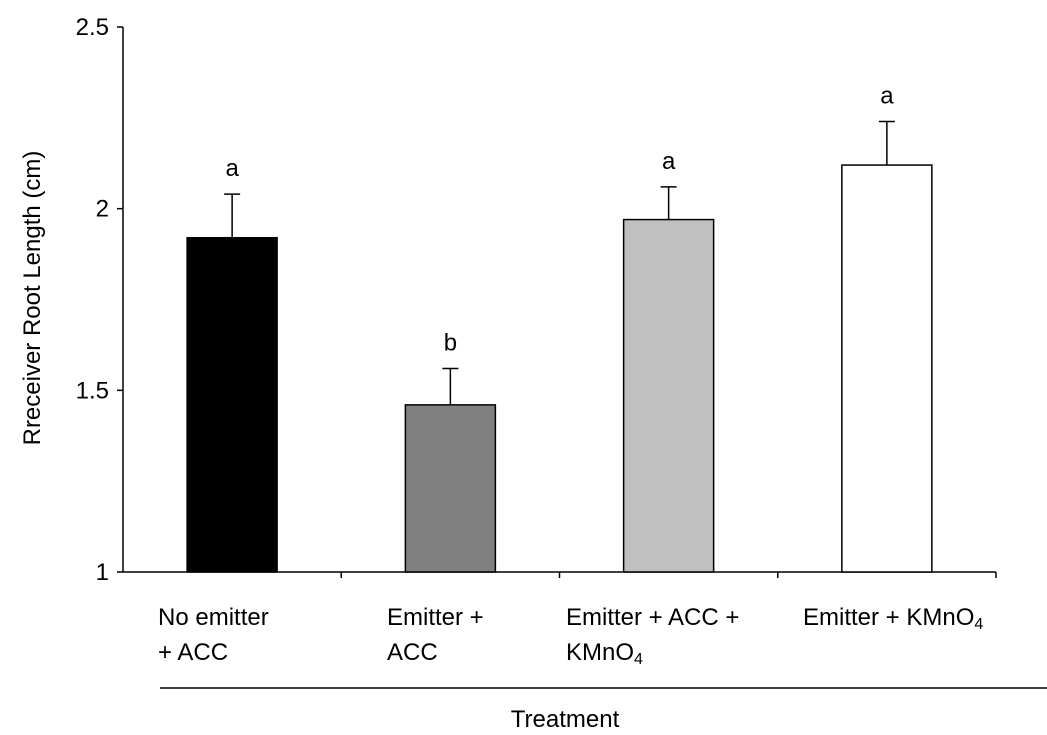 This screenshot has height=735, width=1047. Describe the element at coordinates (450, 343) in the screenshot. I see `significance-letter: b` at that location.